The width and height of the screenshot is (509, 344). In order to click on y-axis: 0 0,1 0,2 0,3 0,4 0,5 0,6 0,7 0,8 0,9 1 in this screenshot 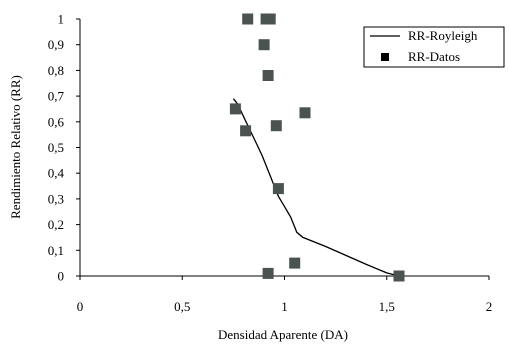, I will do `click(64, 148)`.